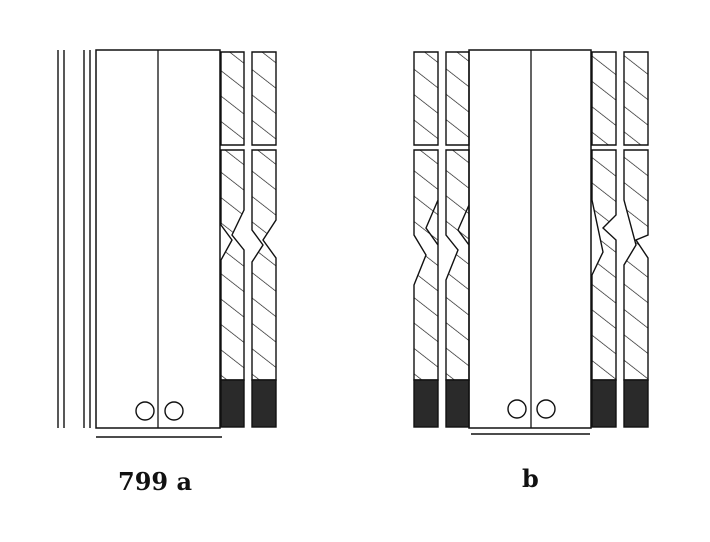 This screenshot has height=542, width=710. Describe the element at coordinates (74, 239) in the screenshot. I see `panel-a-side-lines` at that location.